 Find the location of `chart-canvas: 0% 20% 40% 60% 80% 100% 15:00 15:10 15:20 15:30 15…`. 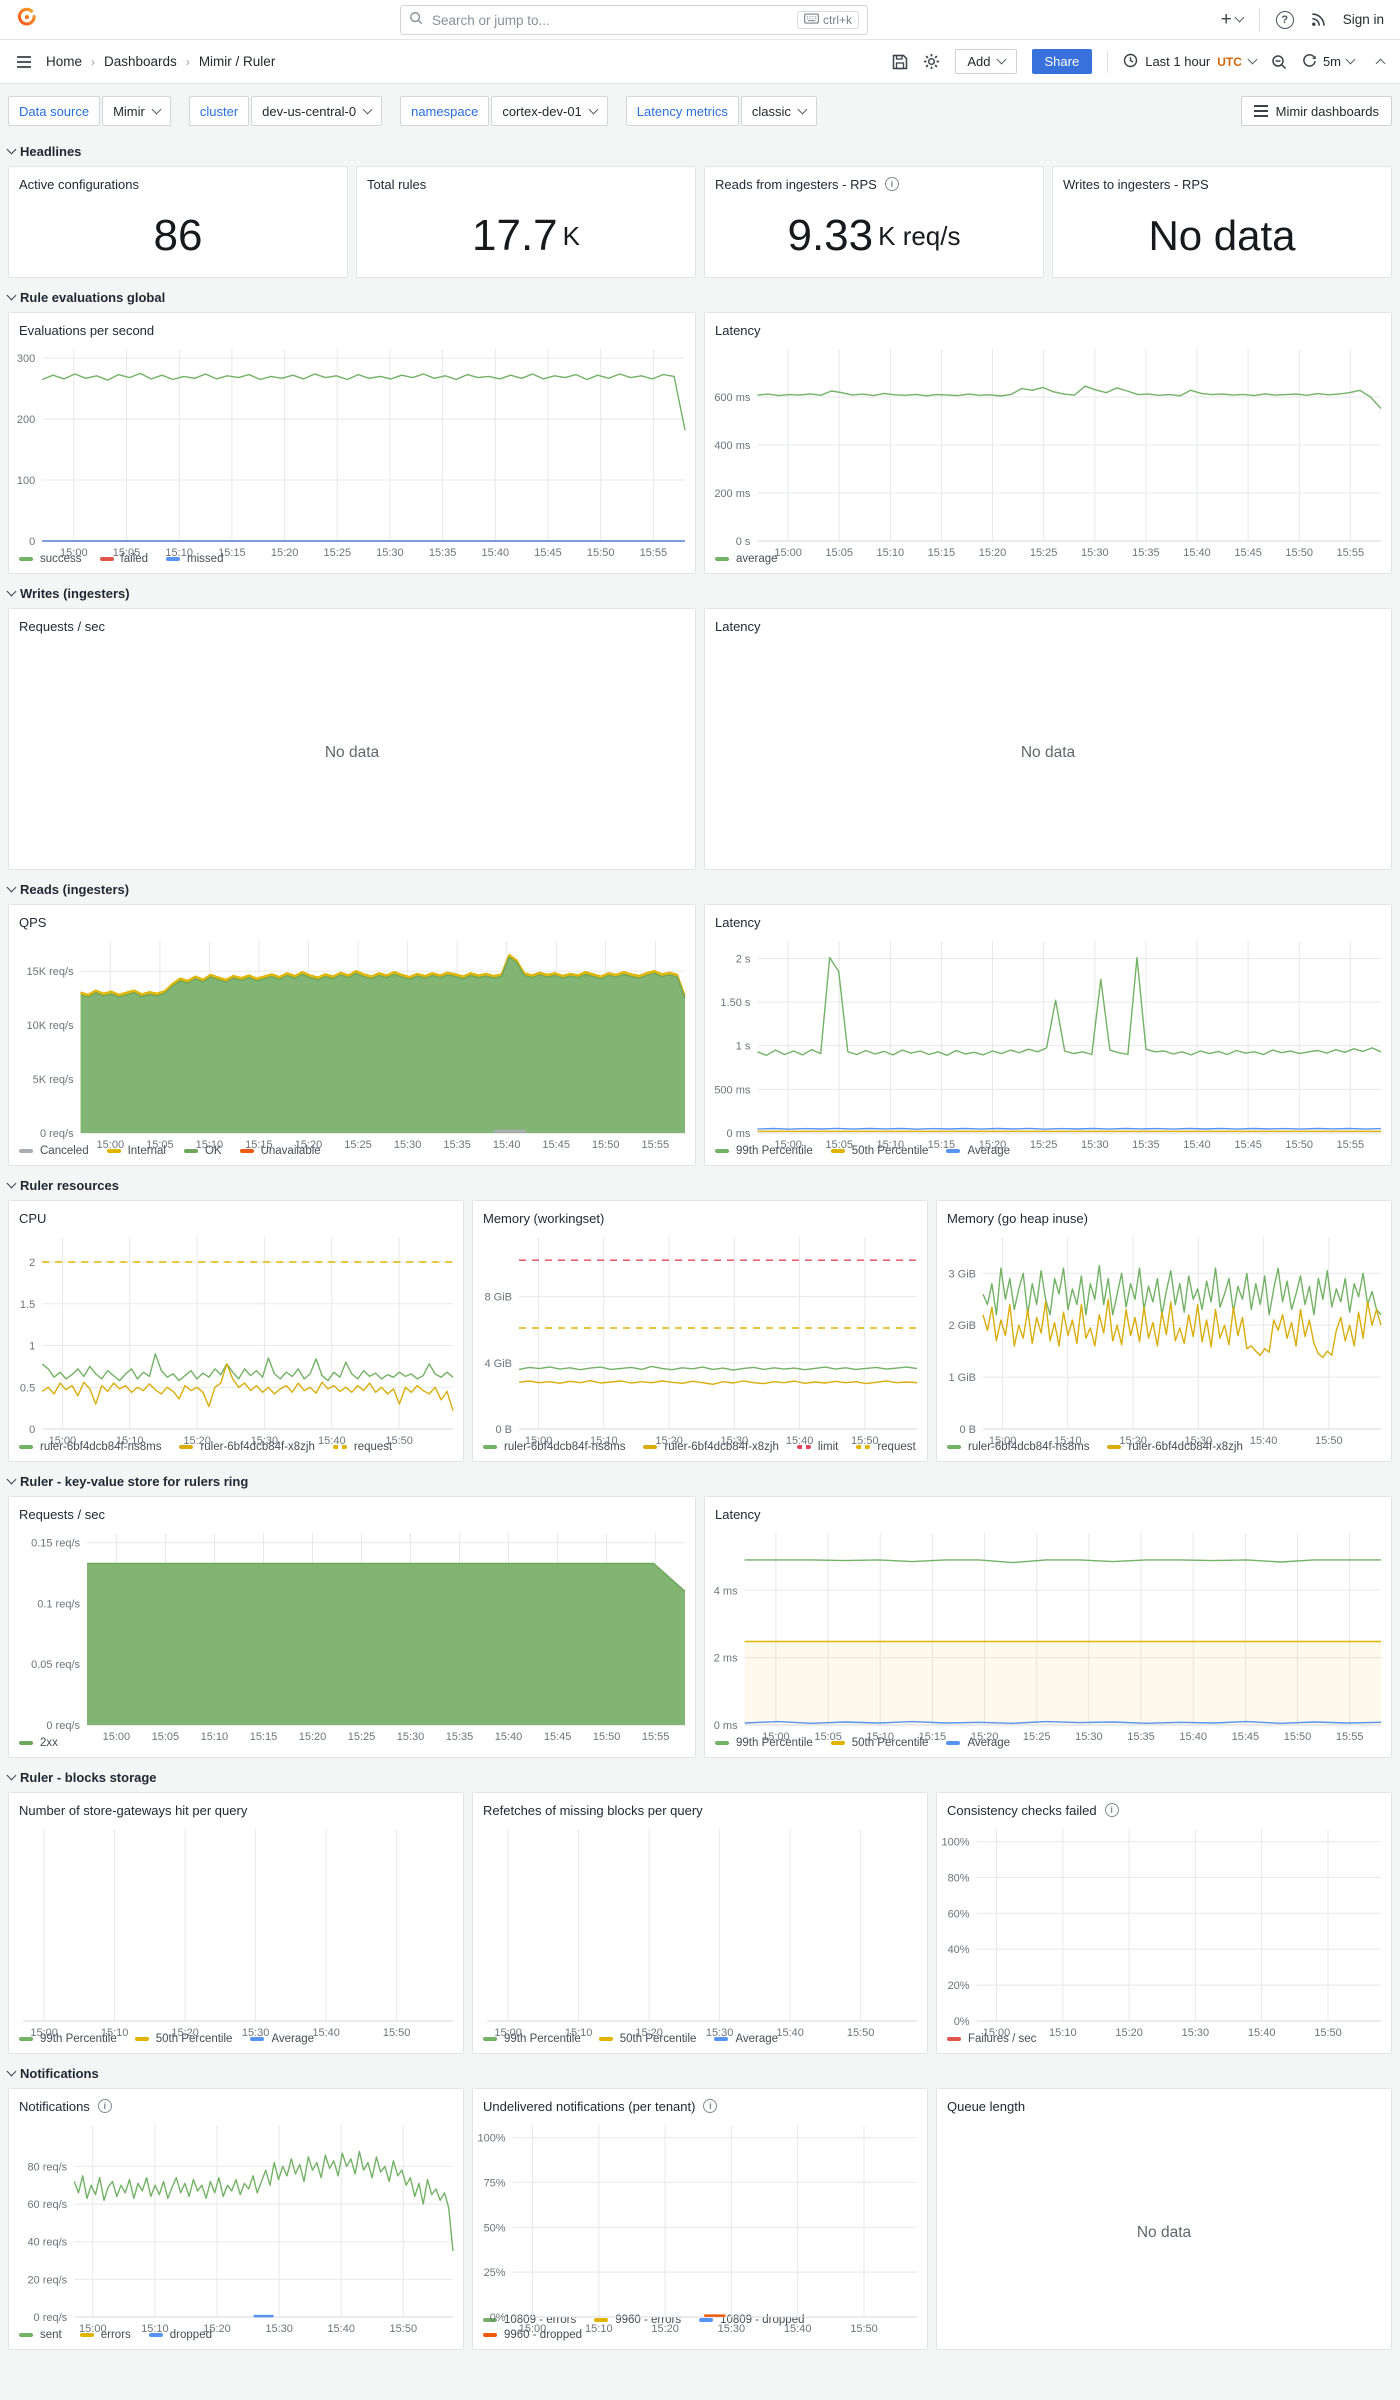

chart-canvas: 0% 20% 40% 60% 80% 100% 15:00 15:10 15:20 15:30 15… is located at coordinates (1164, 1930).